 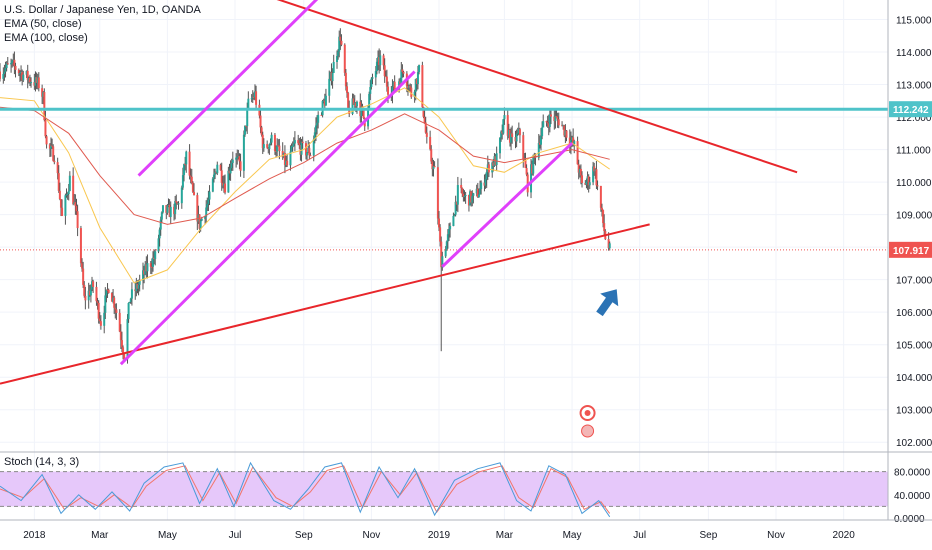 I want to click on x-tick-label: Jul, so click(x=235, y=535).